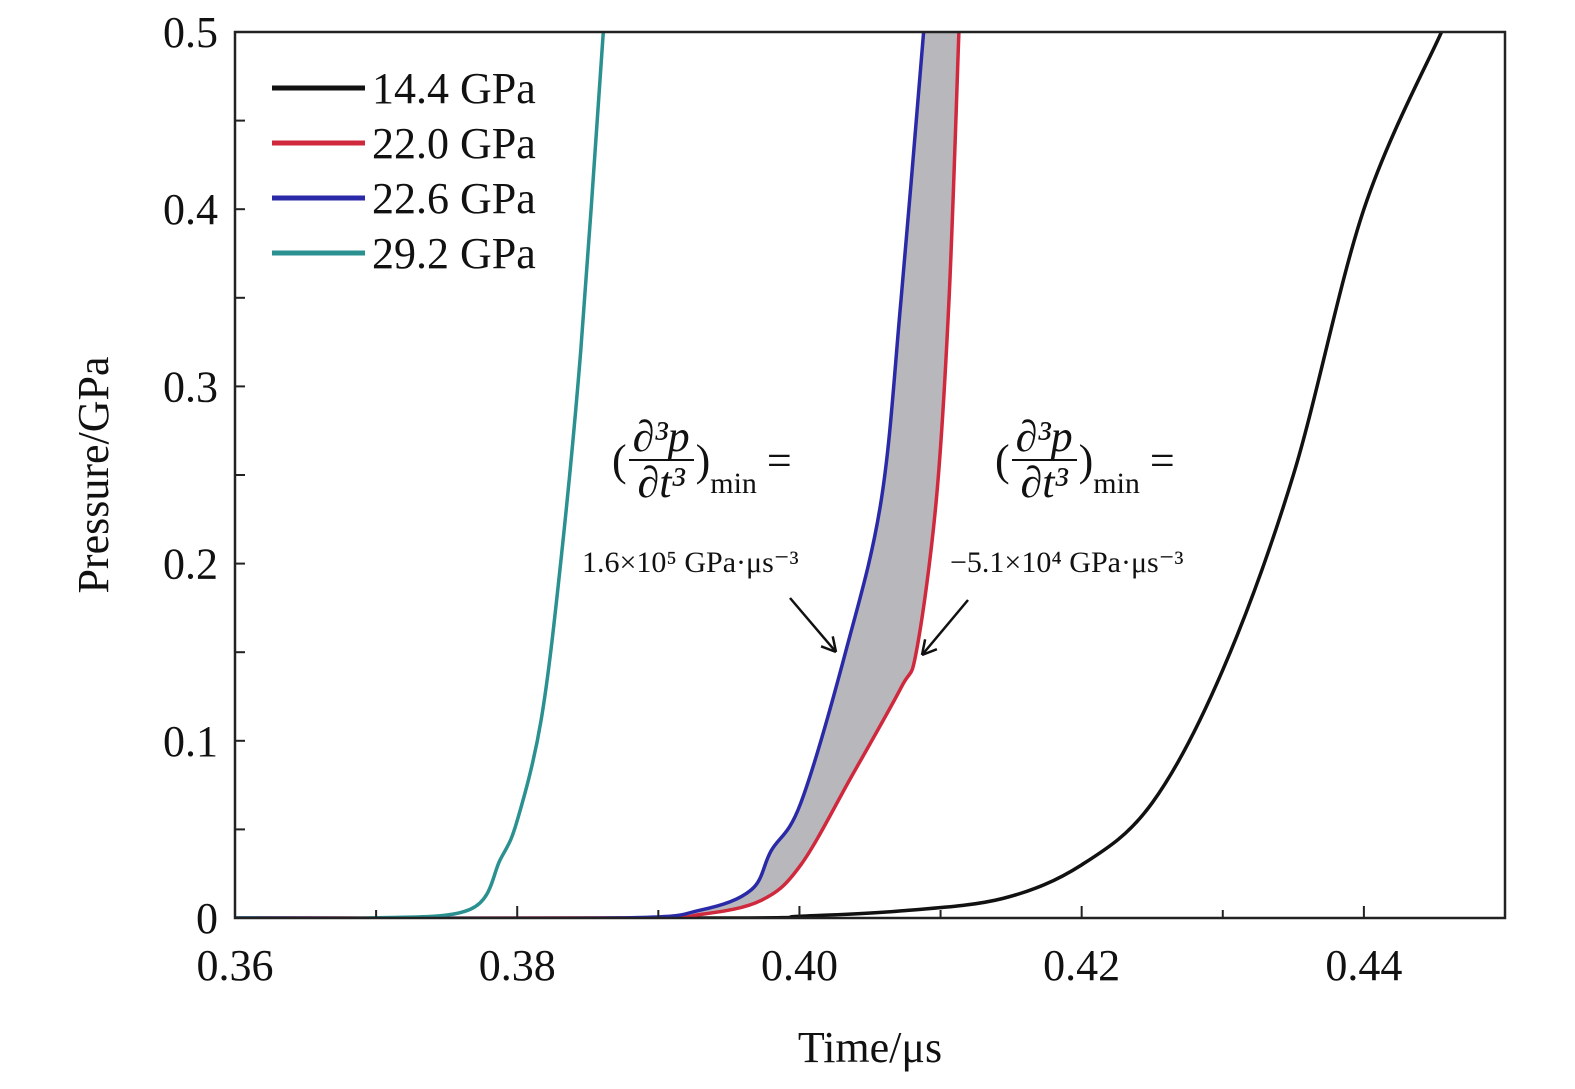 Image resolution: width=1575 pixels, height=1089 pixels. I want to click on annotation-1-paren-close: ), so click(703, 460).